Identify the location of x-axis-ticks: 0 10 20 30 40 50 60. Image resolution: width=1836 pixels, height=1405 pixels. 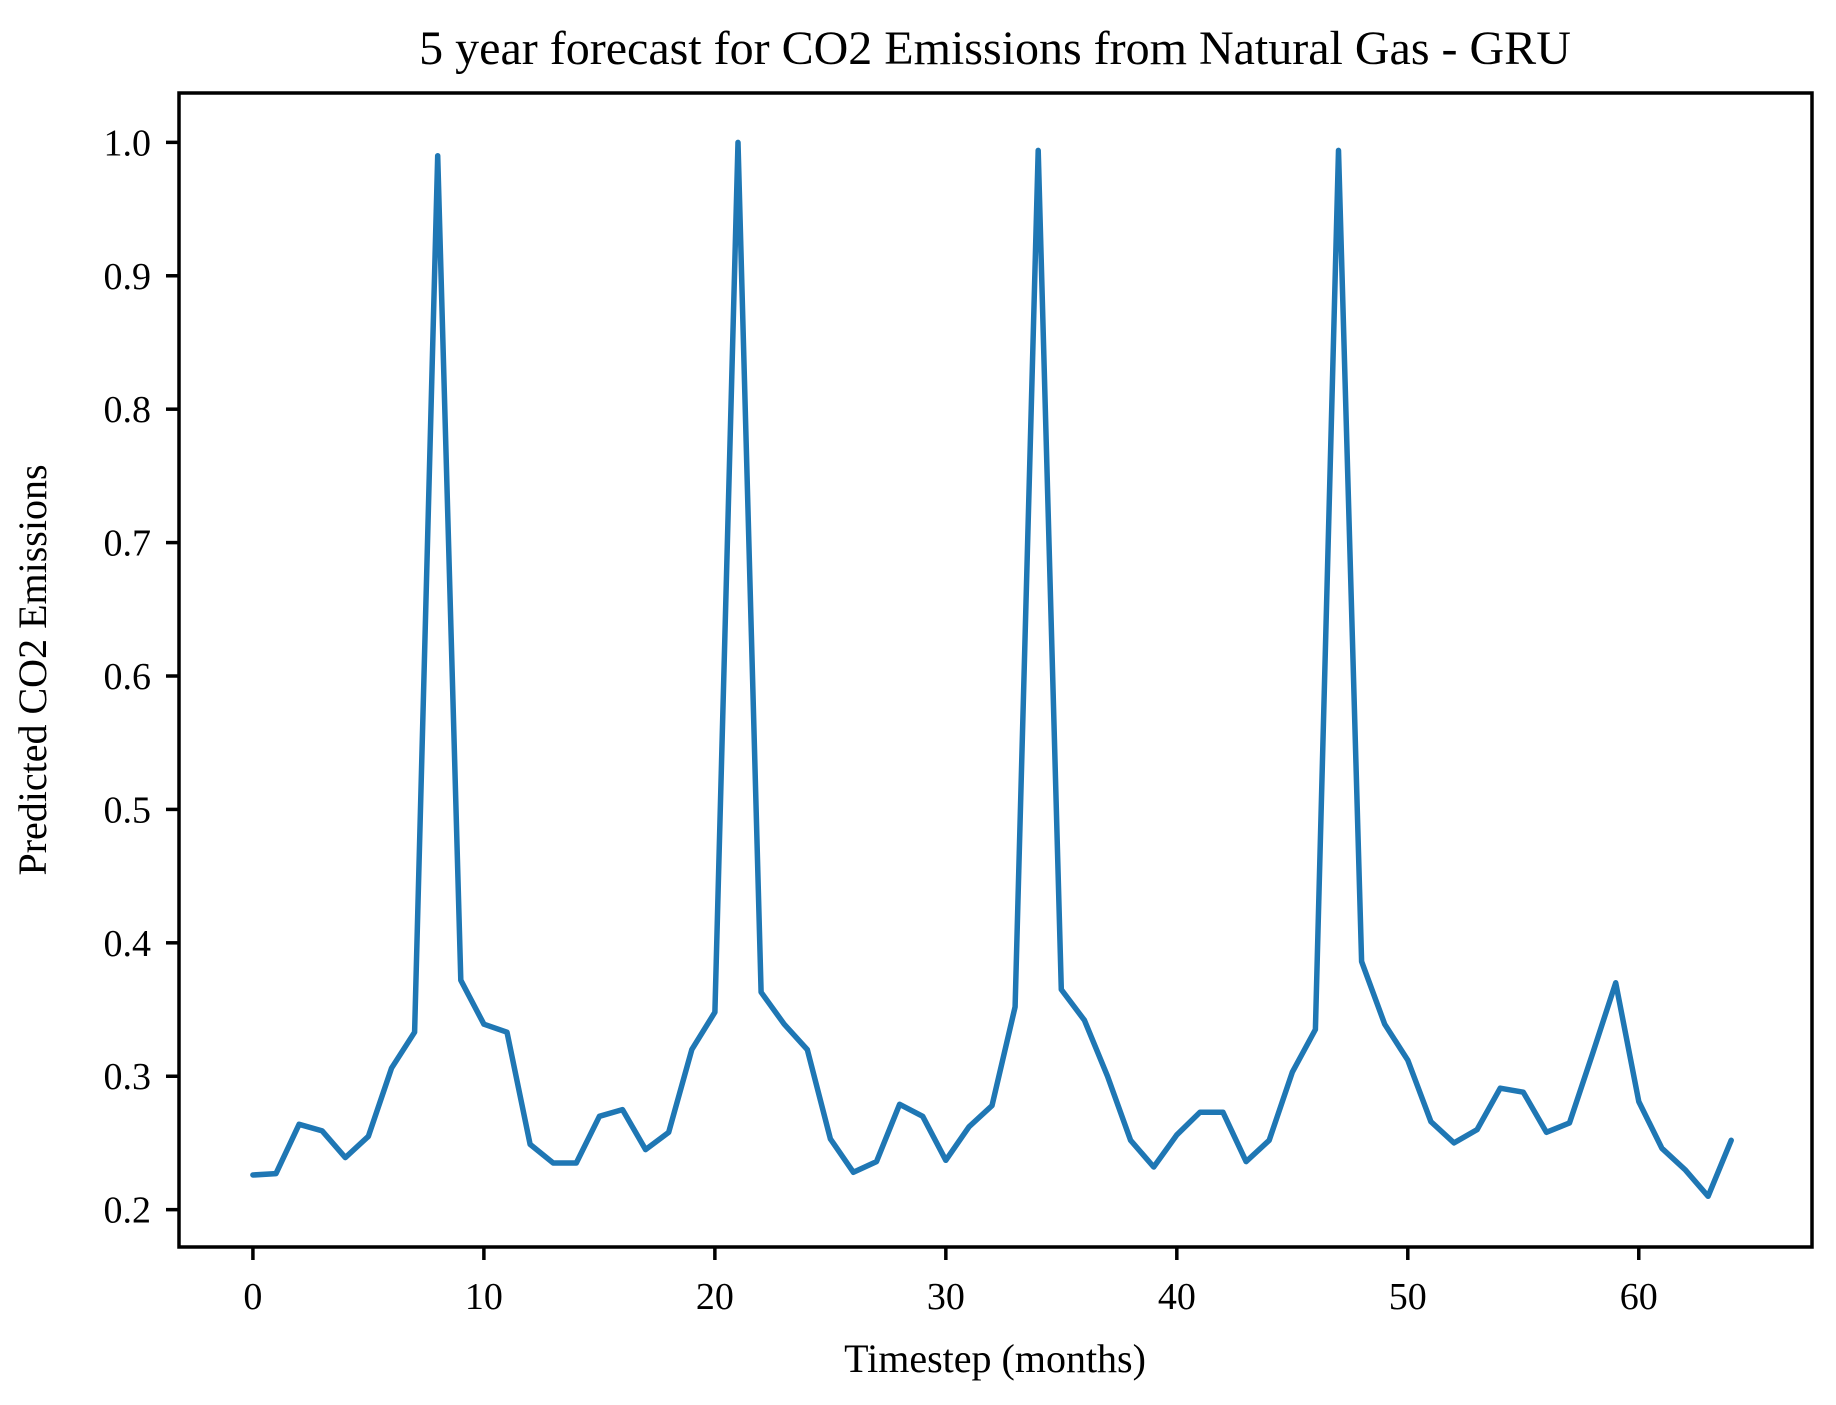
(950, 1282).